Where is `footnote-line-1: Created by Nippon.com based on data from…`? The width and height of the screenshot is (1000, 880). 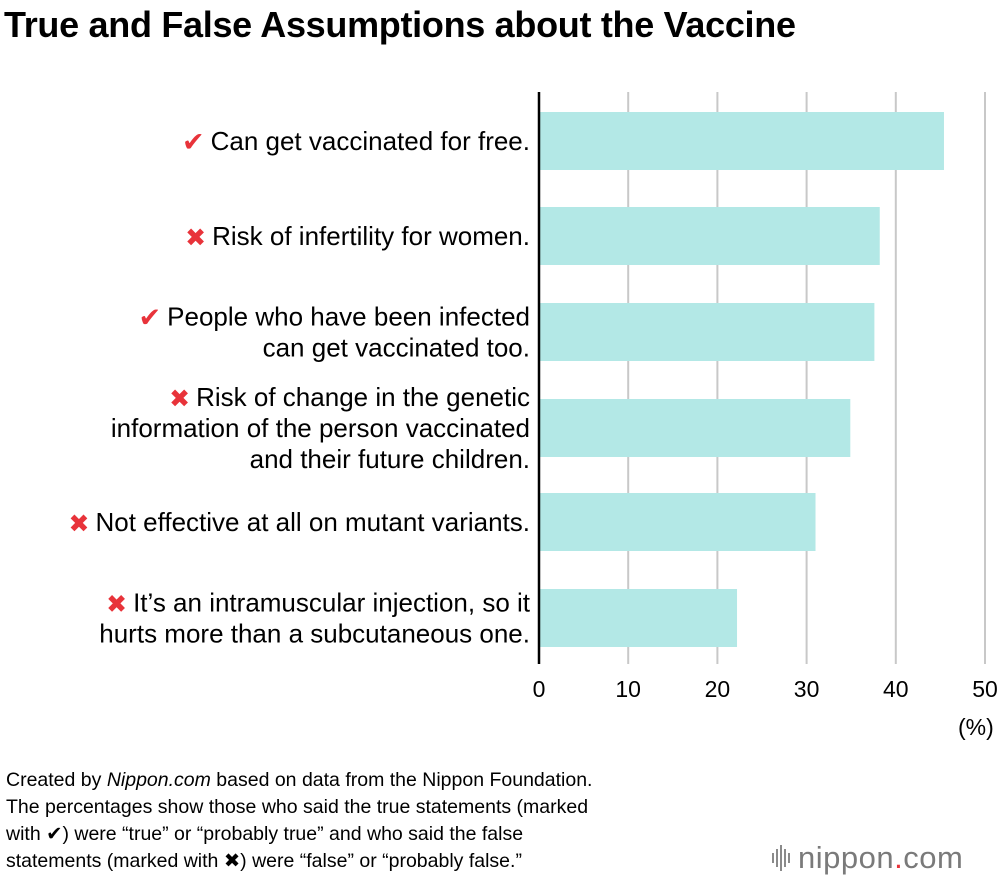 footnote-line-1: Created by Nippon.com based on data from… is located at coordinates (299, 780).